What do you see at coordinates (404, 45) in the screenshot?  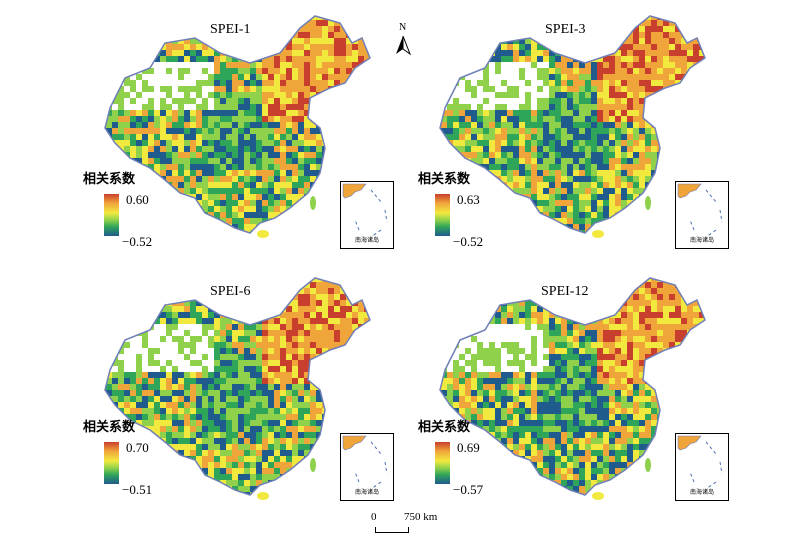 I see `north-arrow-icon` at bounding box center [404, 45].